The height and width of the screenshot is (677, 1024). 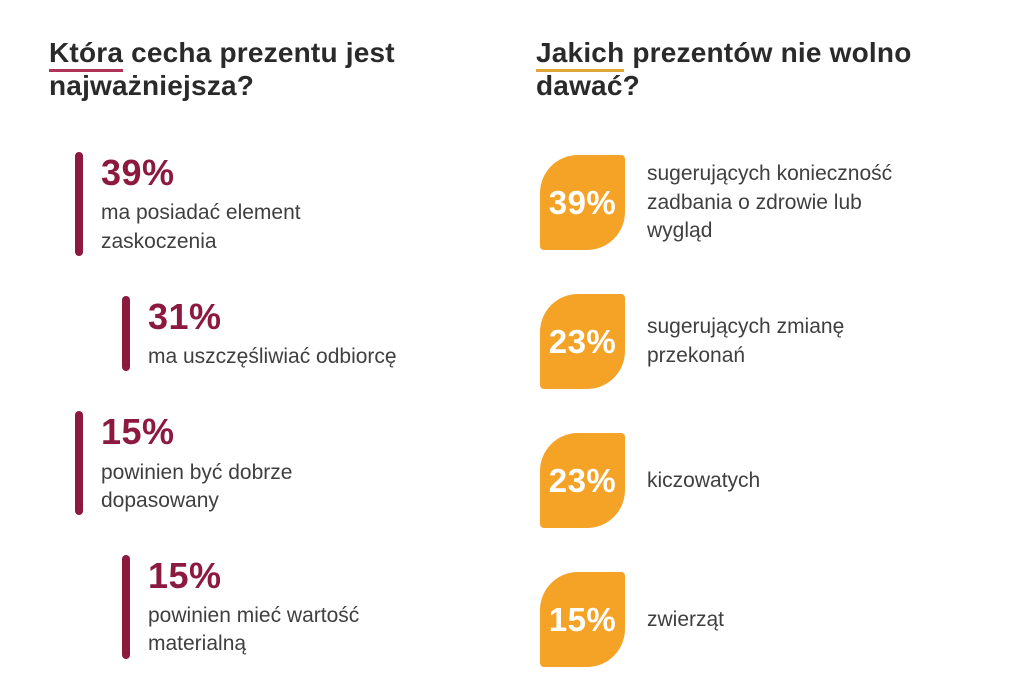 What do you see at coordinates (768, 481) in the screenshot?
I see `right-stat-item-3: 23% kiczowatych` at bounding box center [768, 481].